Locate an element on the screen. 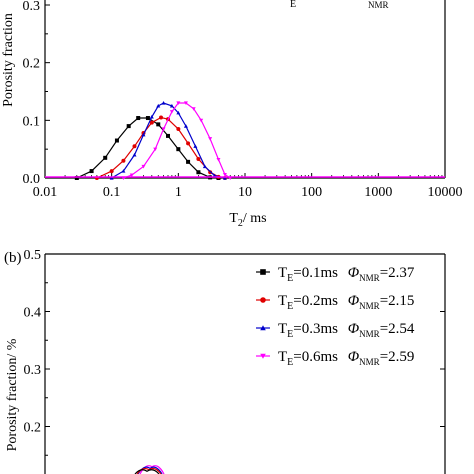  panel-a-xtick-label: 0.01 is located at coordinates (45, 192).